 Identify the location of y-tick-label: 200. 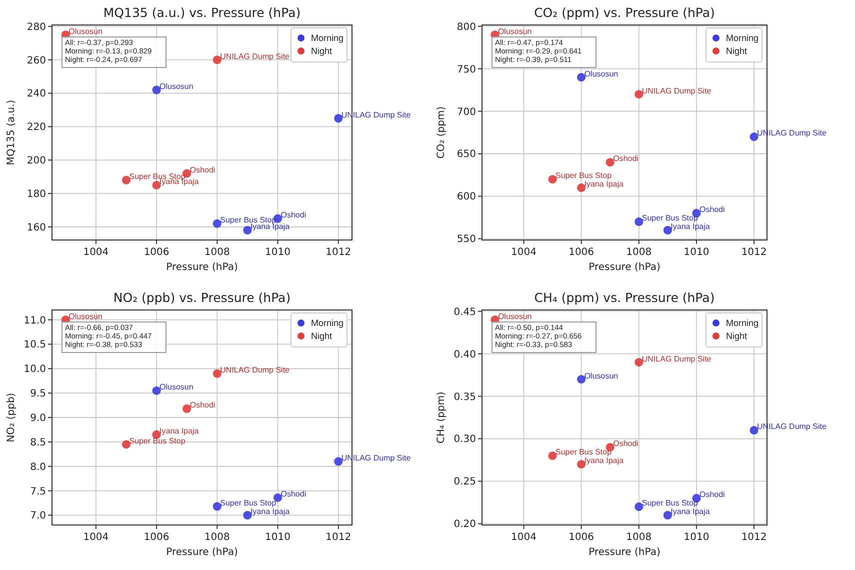
(36, 161).